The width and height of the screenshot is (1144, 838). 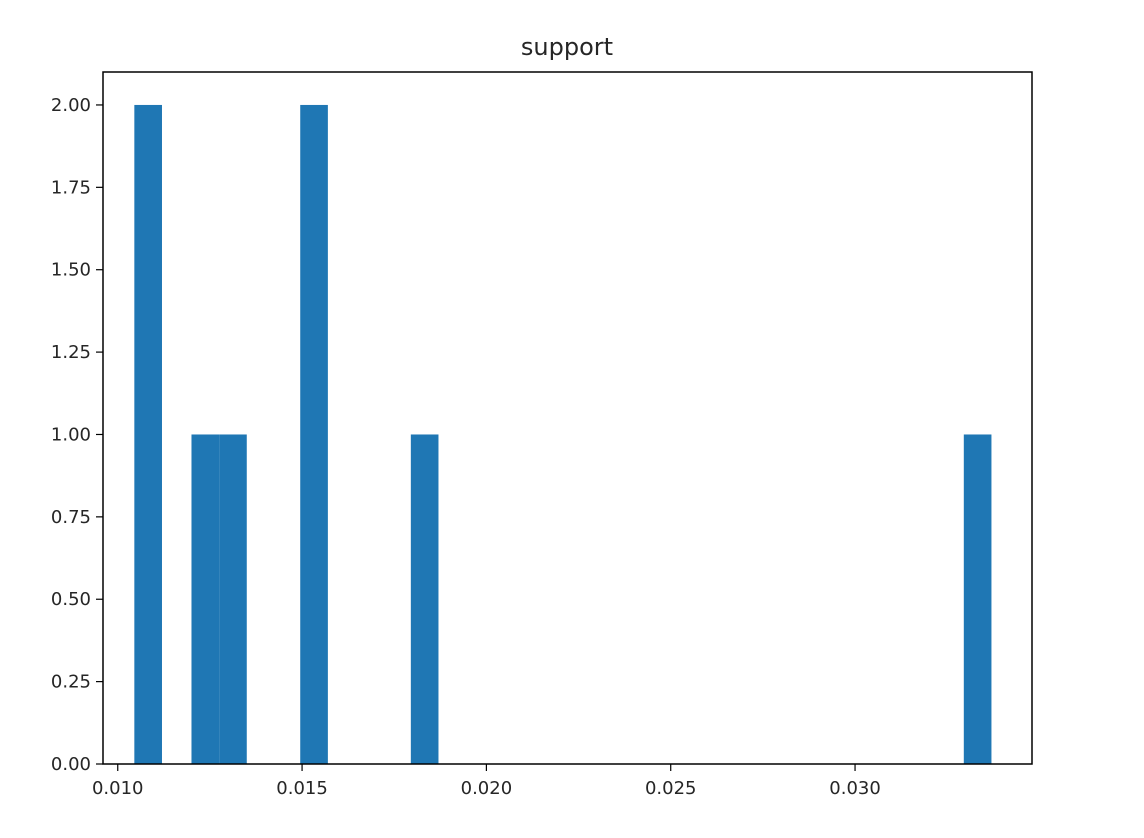 What do you see at coordinates (71, 764) in the screenshot?
I see `y-tick-label-0: 0.00` at bounding box center [71, 764].